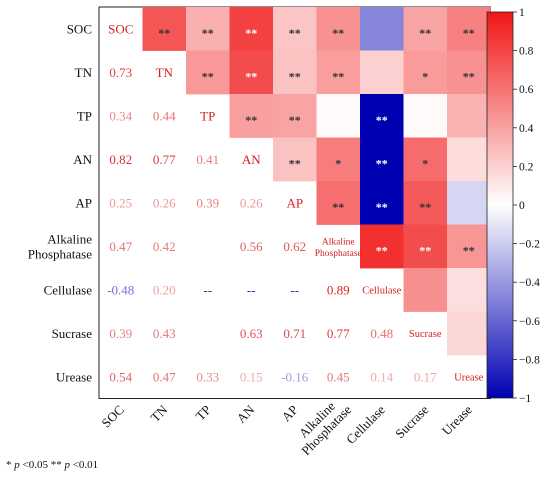 This screenshot has height=479, width=550. I want to click on coefficient-label: 0.41, so click(207, 159).